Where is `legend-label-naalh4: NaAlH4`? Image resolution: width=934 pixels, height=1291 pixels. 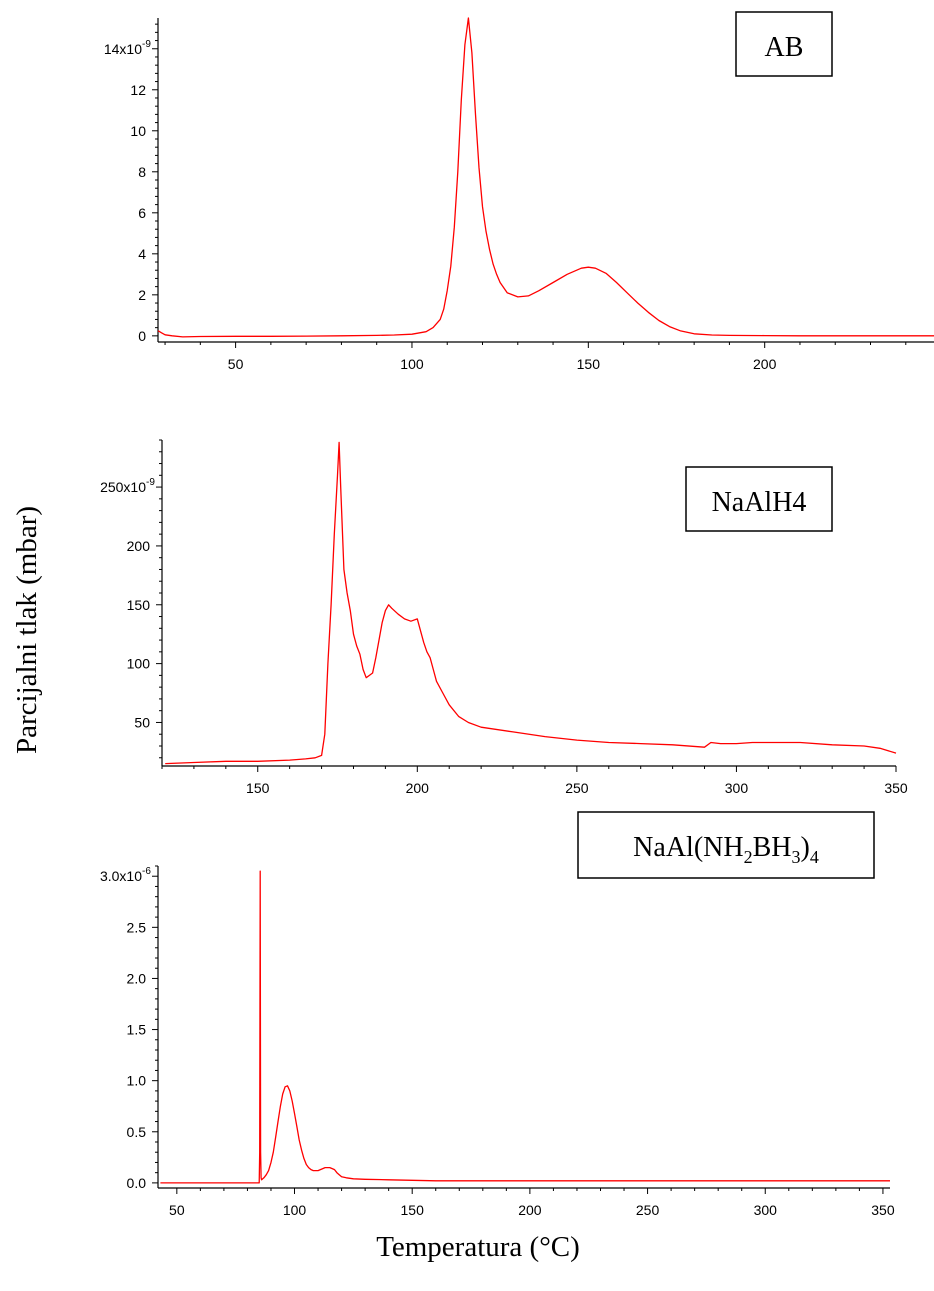
legend-label-naalh4: NaAlH4 is located at coordinates (759, 502).